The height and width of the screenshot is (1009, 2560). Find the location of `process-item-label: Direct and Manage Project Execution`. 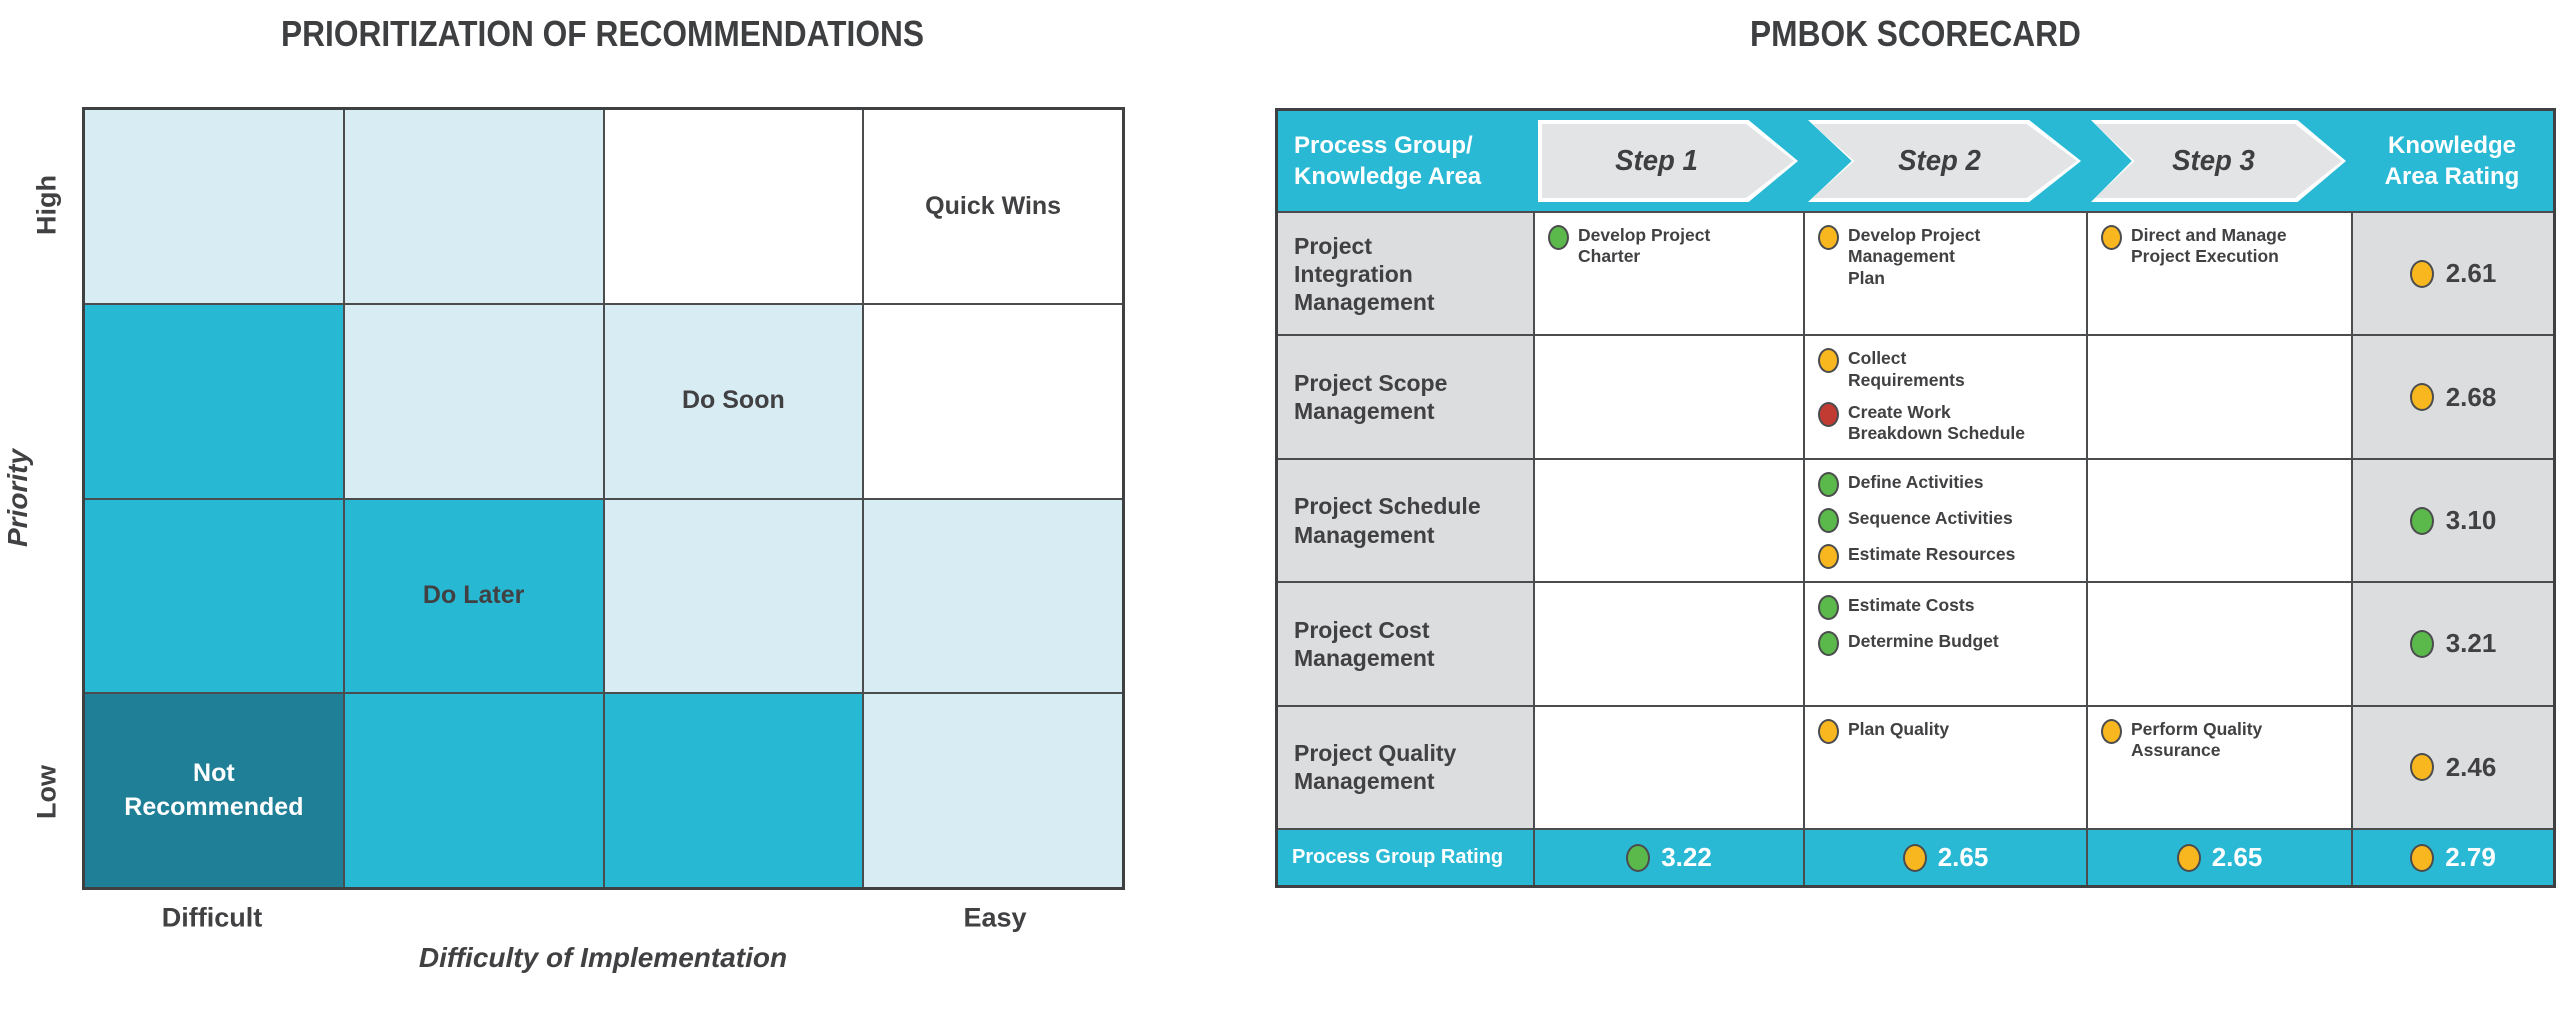

process-item-label: Direct and Manage Project Execution is located at coordinates (2209, 246).